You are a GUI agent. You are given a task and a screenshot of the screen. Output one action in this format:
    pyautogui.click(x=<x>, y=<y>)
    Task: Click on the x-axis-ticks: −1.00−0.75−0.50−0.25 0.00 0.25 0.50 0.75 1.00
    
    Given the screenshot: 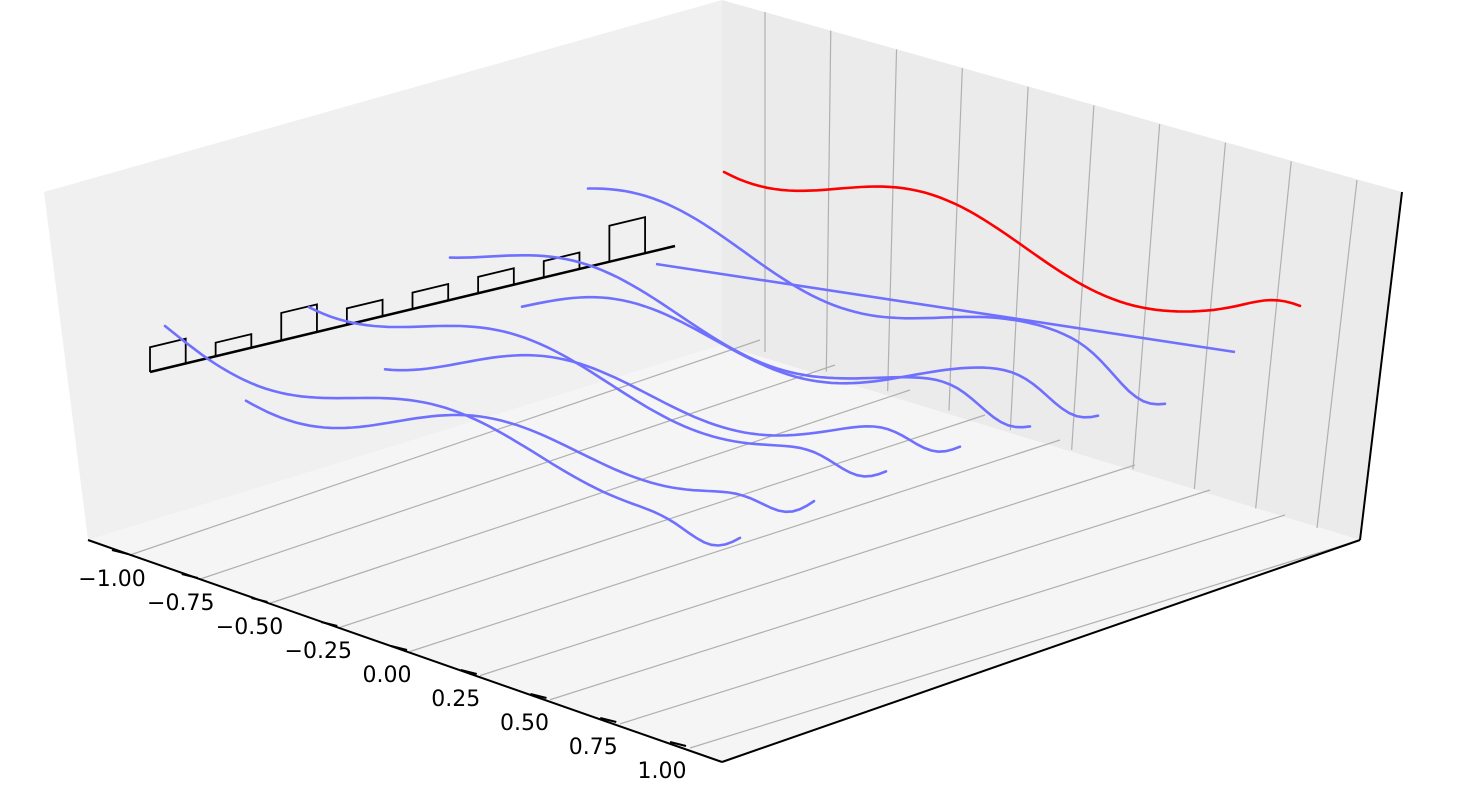 What is the action you would take?
    pyautogui.click(x=382, y=666)
    